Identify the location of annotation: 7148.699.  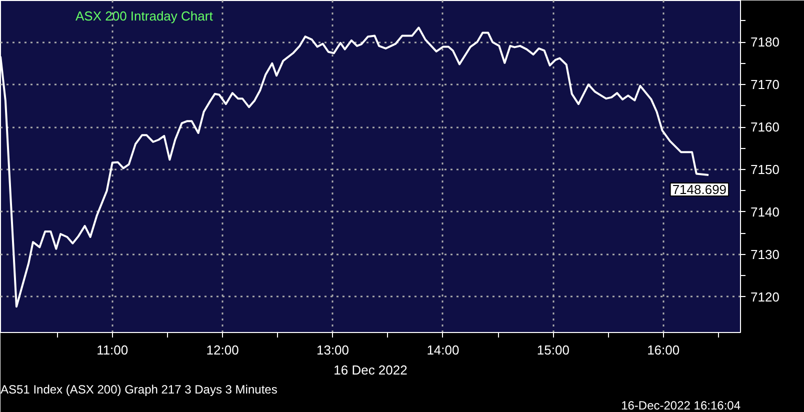
(699, 189).